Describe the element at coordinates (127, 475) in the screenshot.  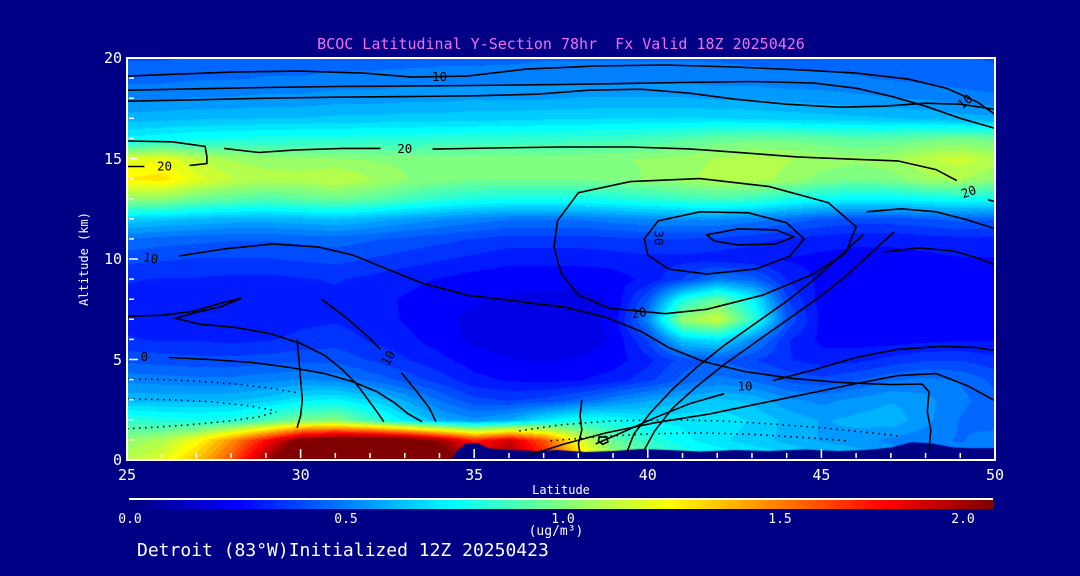
I see `x-tick-label: 25` at that location.